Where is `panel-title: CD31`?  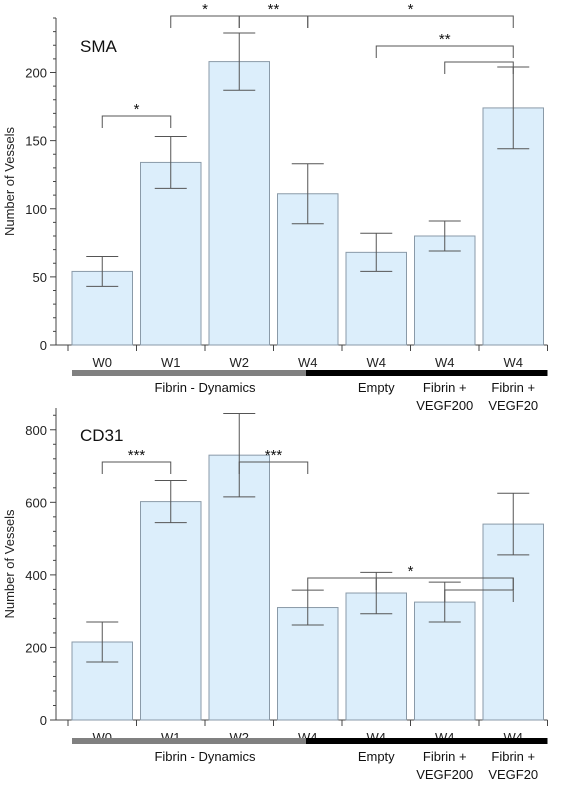
panel-title: CD31 is located at coordinates (101, 435).